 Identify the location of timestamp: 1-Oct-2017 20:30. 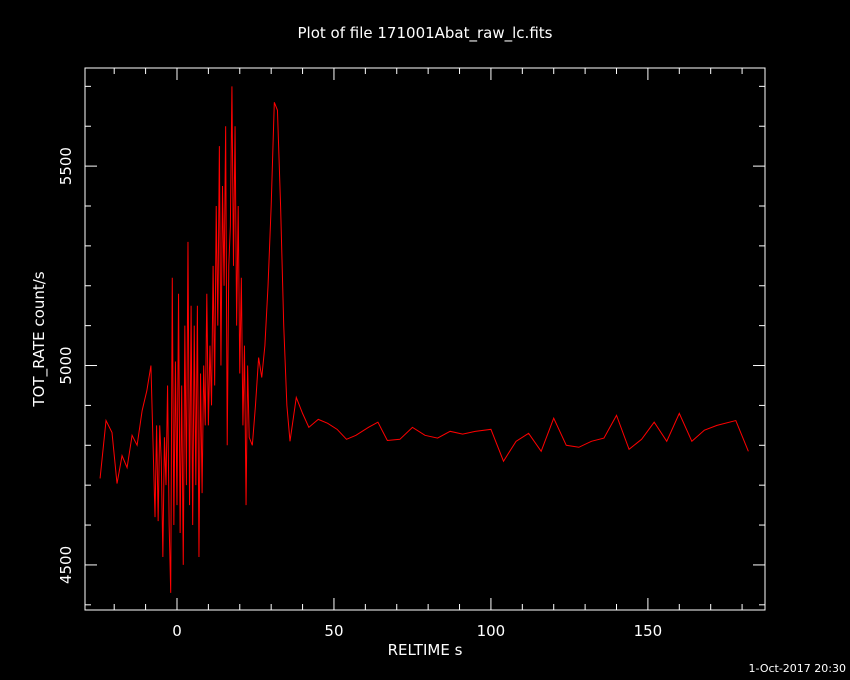
(797, 668).